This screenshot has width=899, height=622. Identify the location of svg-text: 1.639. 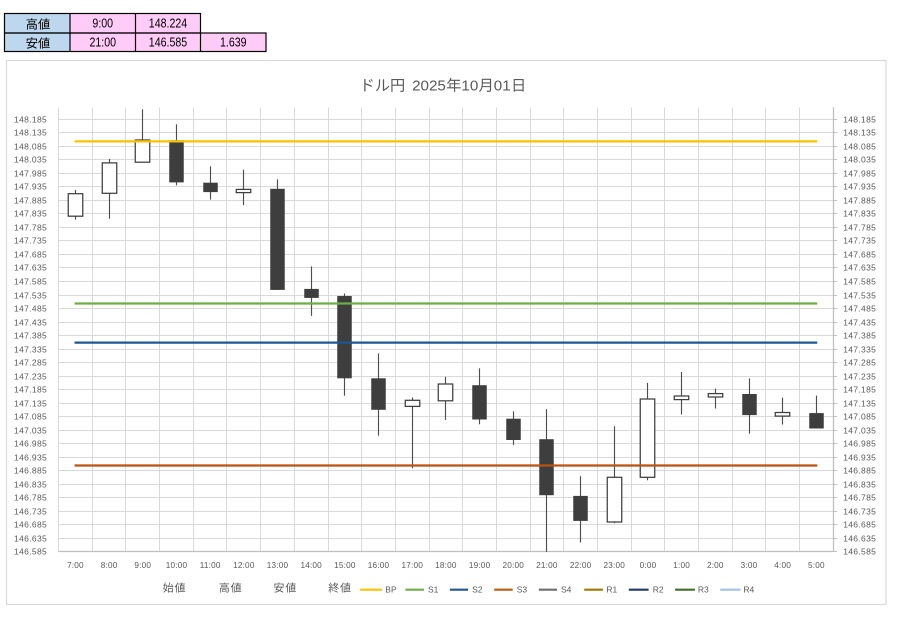
(233, 43).